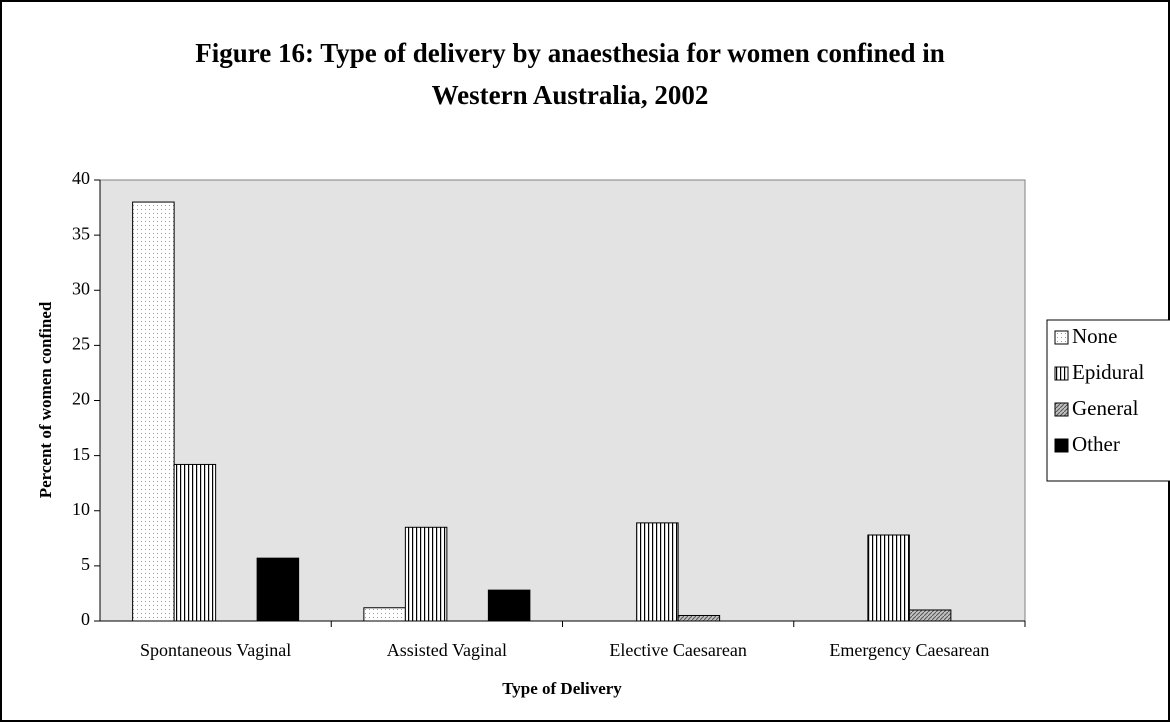  What do you see at coordinates (1105, 408) in the screenshot?
I see `legend-label: General` at bounding box center [1105, 408].